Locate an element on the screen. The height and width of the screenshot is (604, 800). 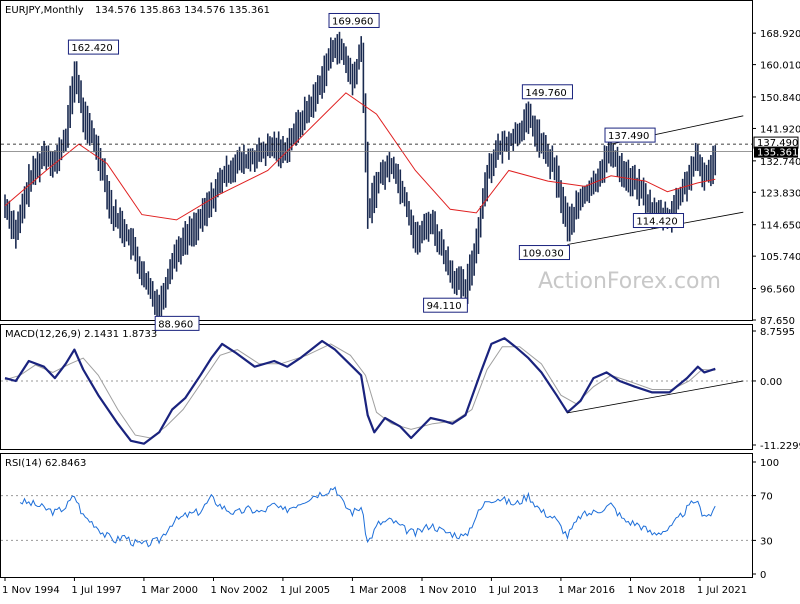
resistance-price-label: 137.490 is located at coordinates (777, 143).